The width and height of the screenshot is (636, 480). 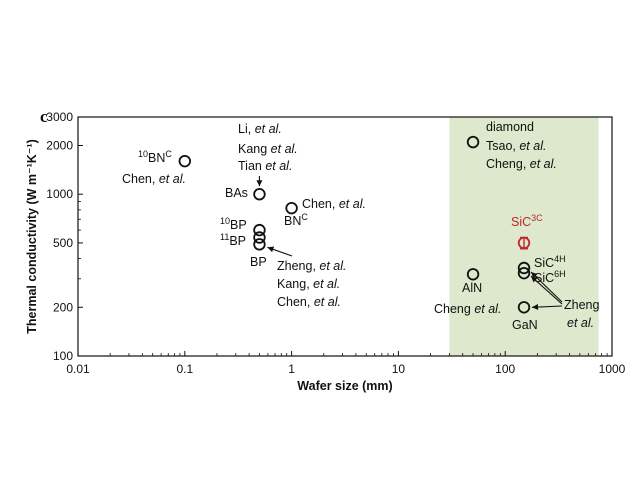 What do you see at coordinates (580, 323) in the screenshot?
I see `label-lzheng2: et al.` at bounding box center [580, 323].